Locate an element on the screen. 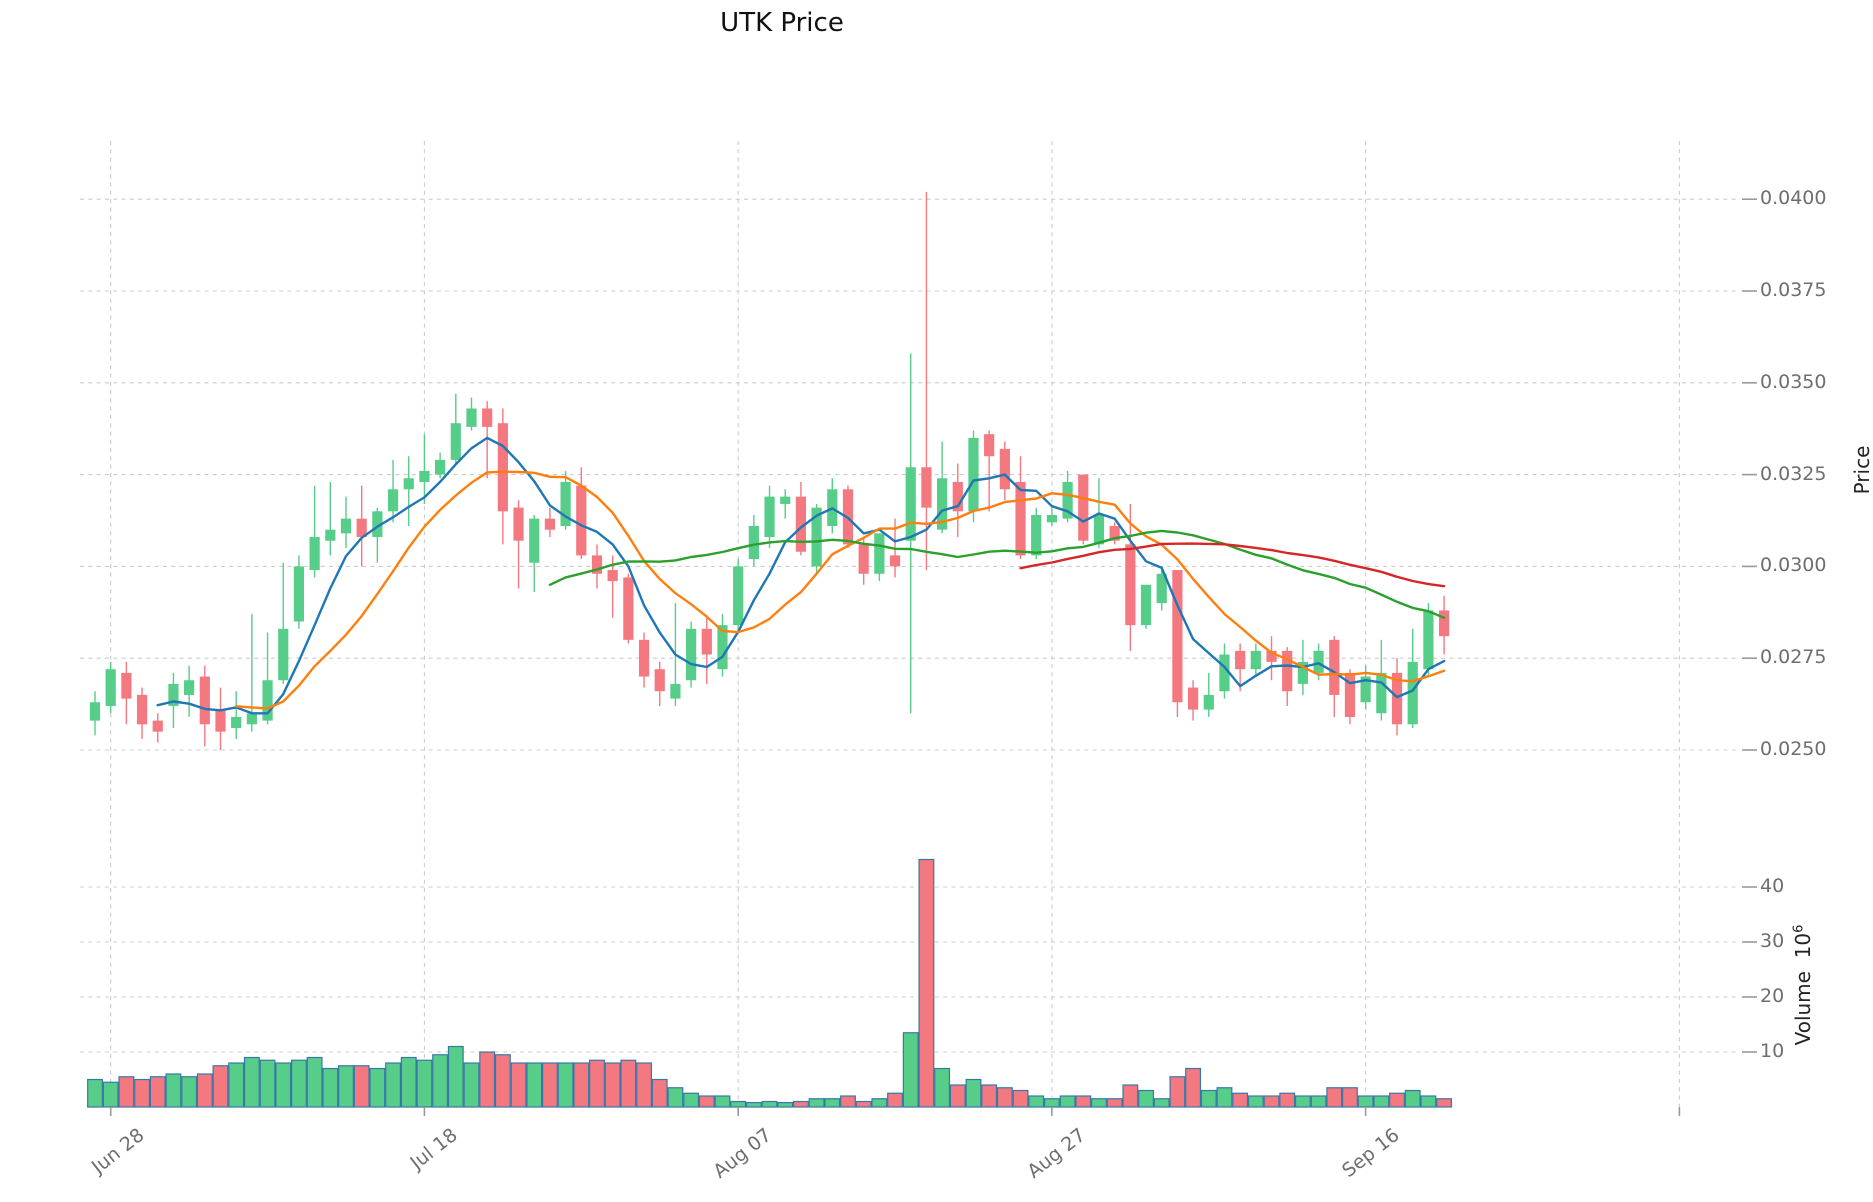 Image resolution: width=1873 pixels, height=1202 pixels. volume-axis-title-text: Volume is located at coordinates (1803, 1008).